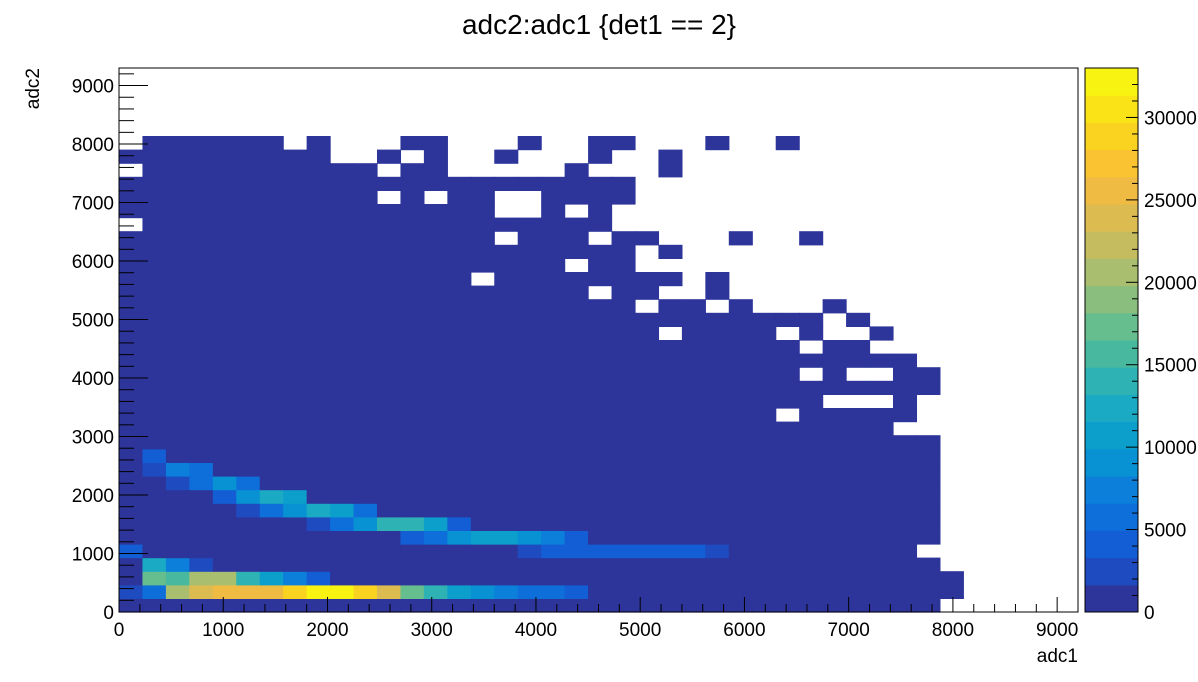  I want to click on y-tick-label: 6000, so click(93, 262).